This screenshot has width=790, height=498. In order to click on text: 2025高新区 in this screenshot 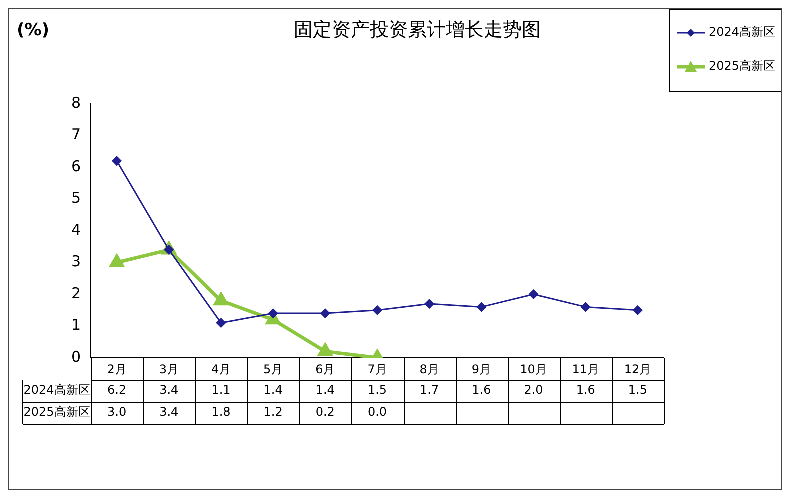, I will do `click(57, 412)`.